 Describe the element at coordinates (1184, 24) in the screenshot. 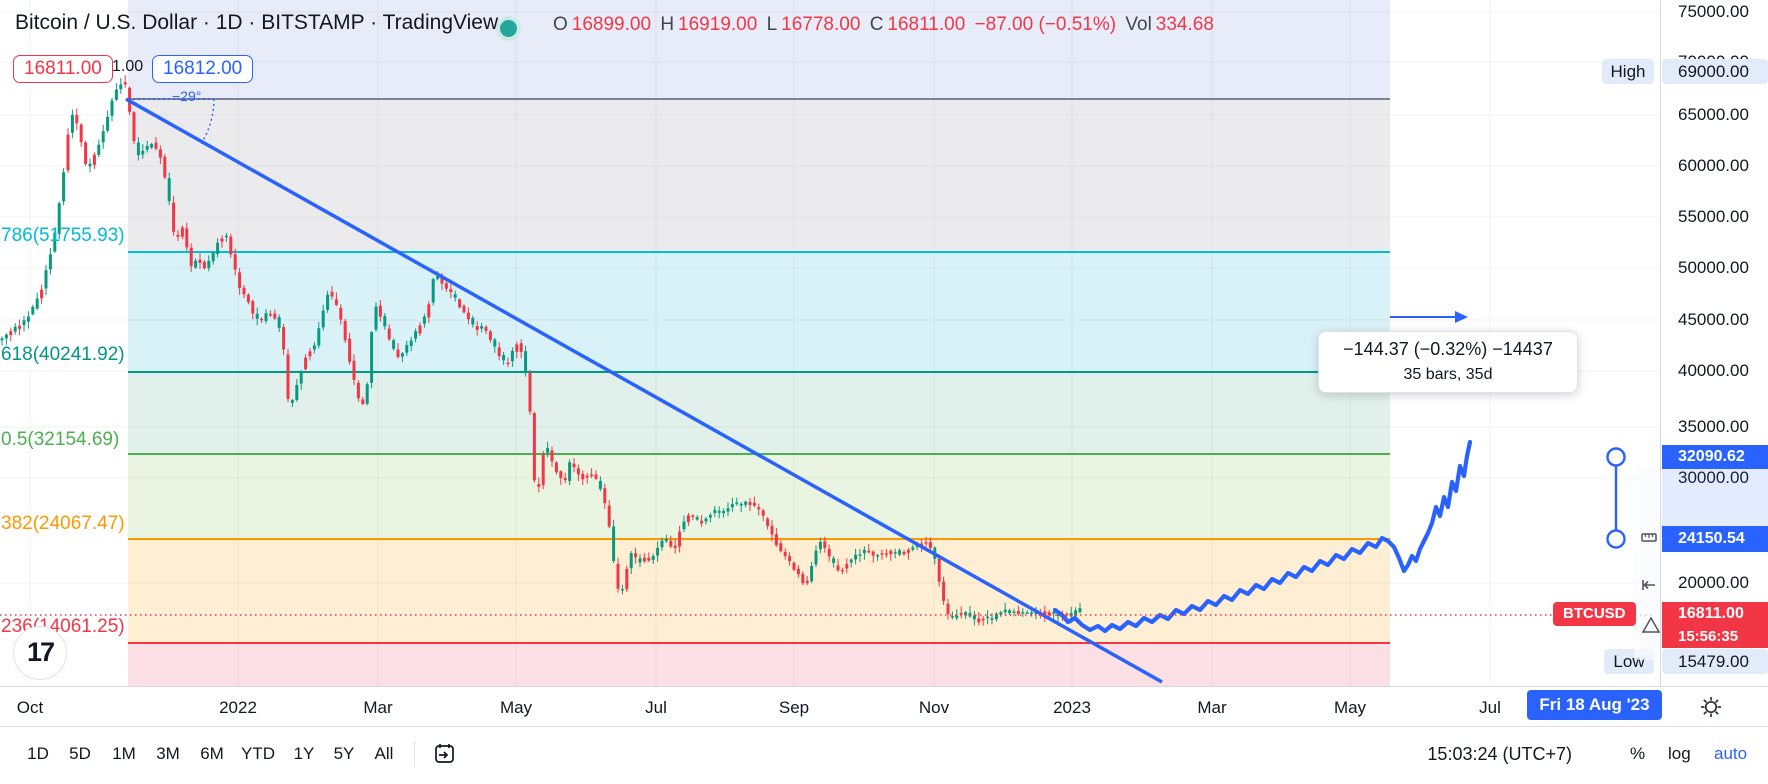

I see `volume-value: 334.68` at that location.